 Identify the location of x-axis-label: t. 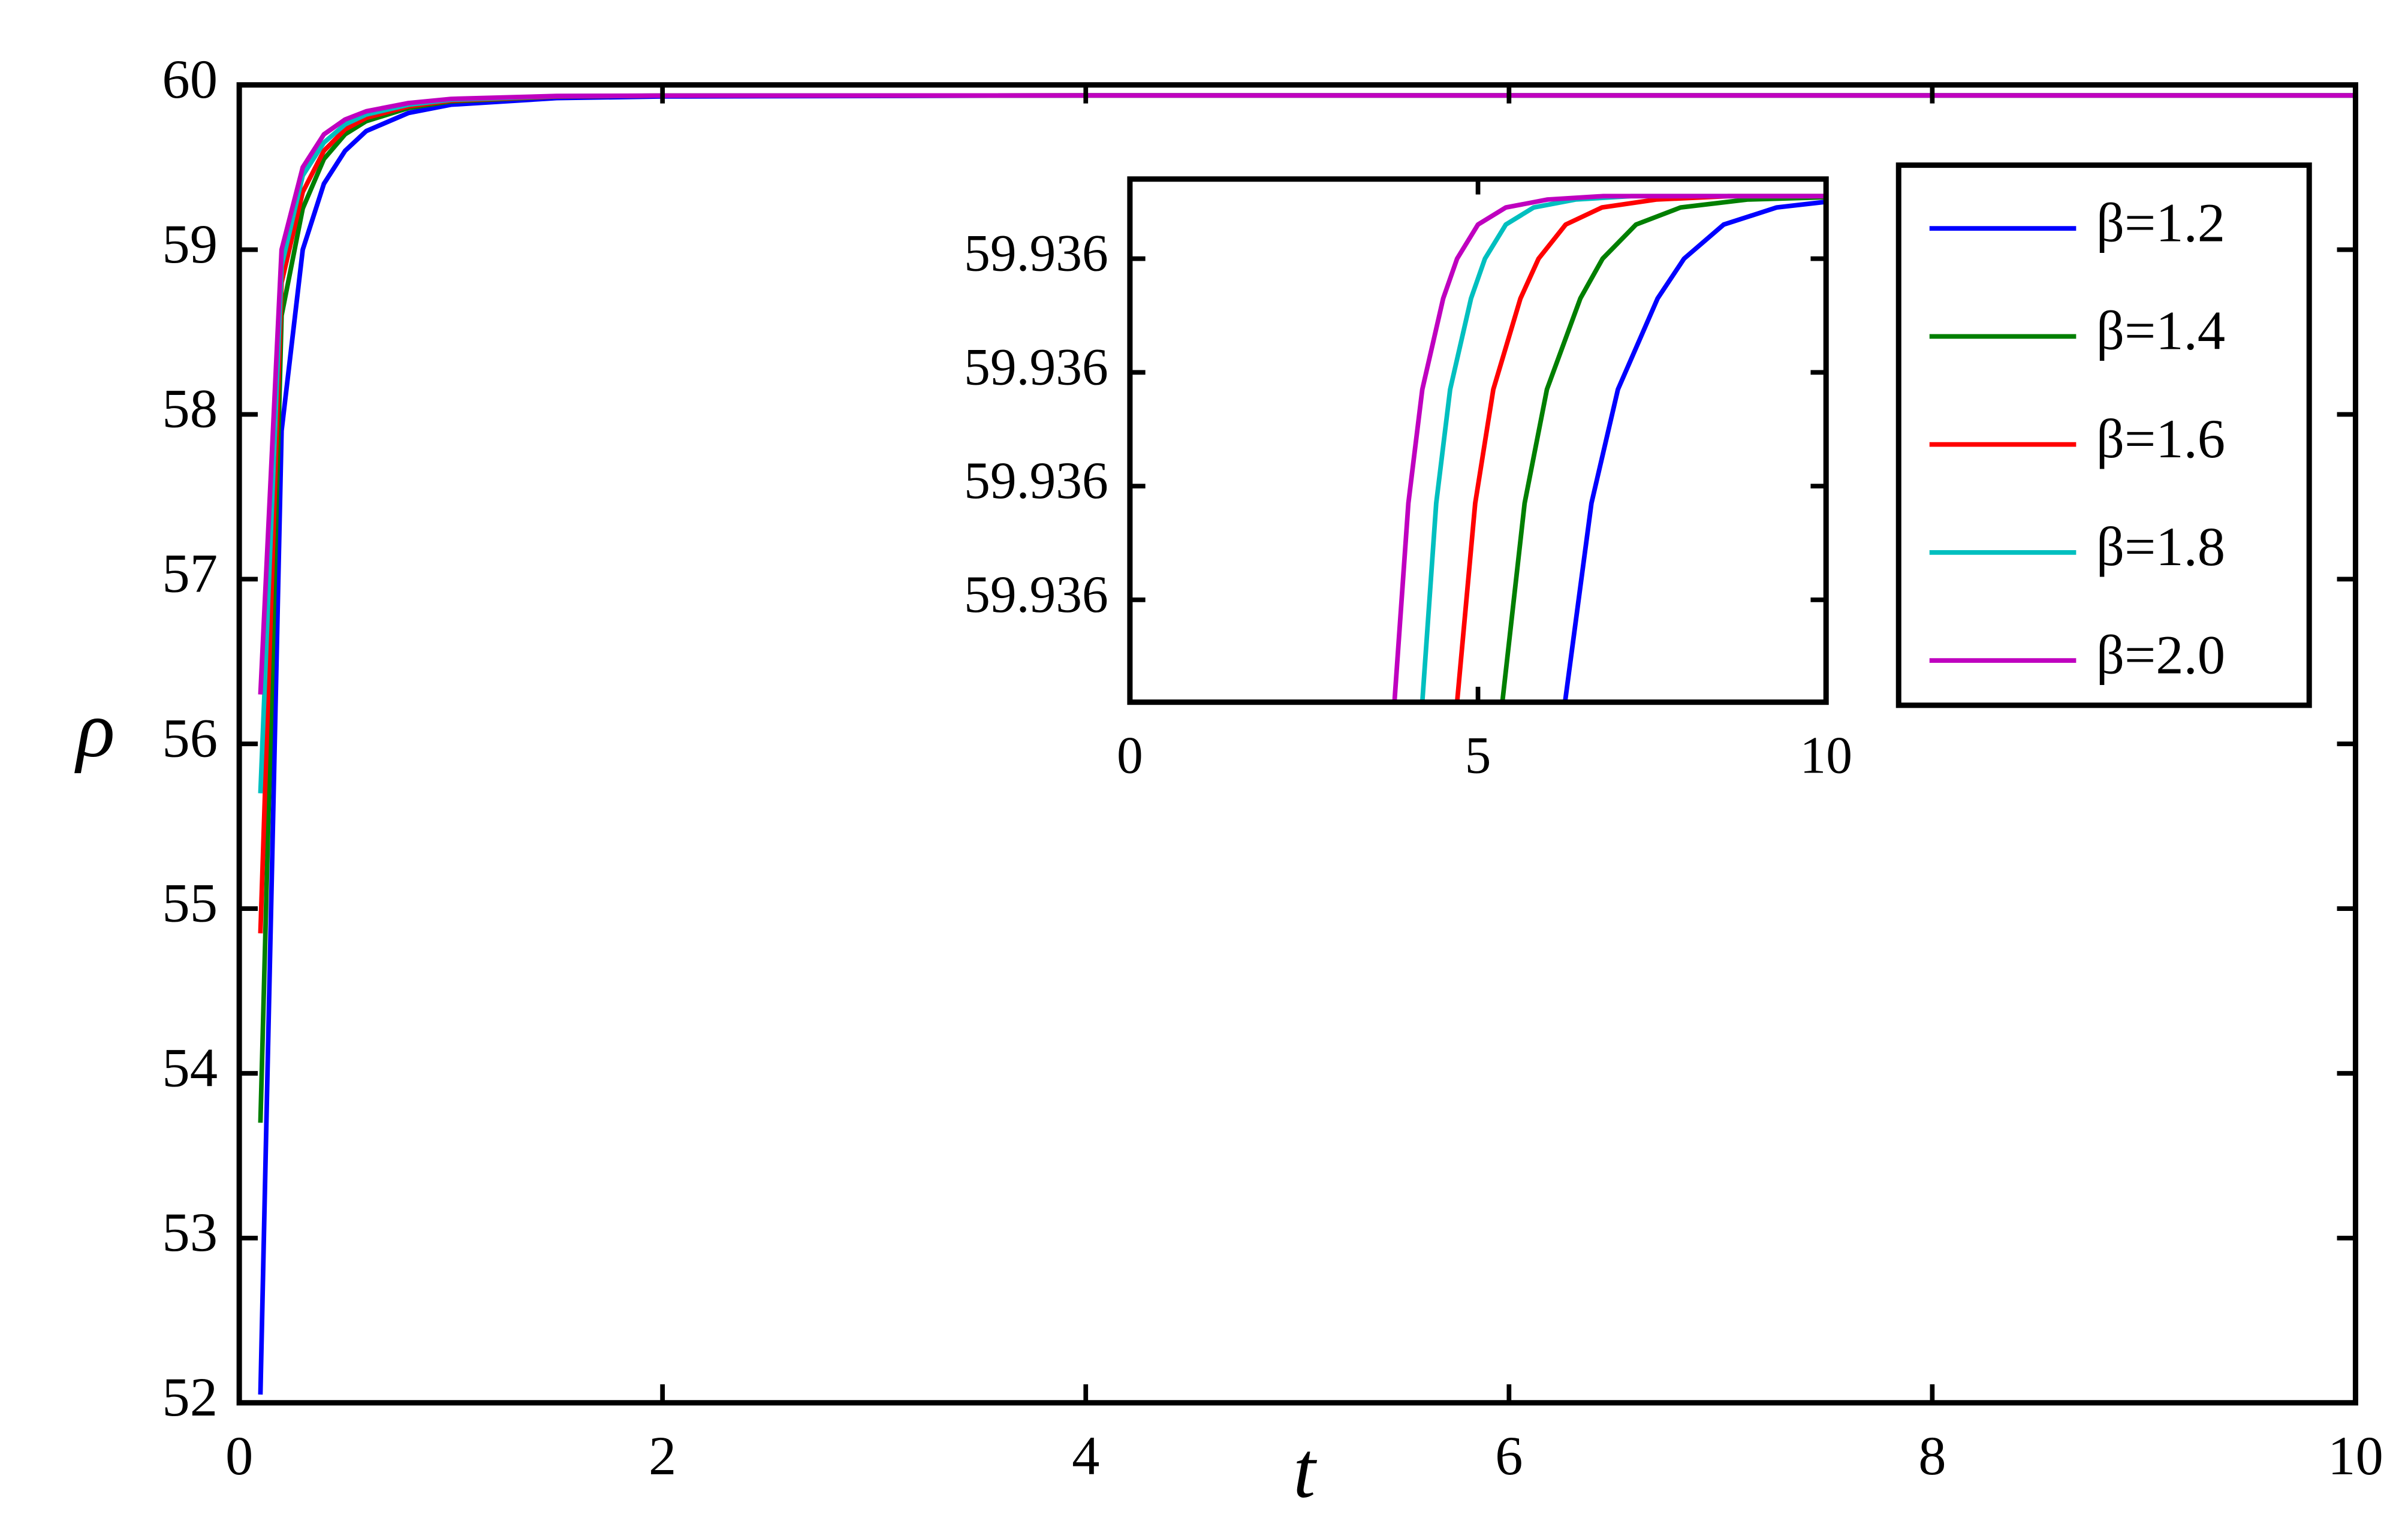
(1305, 1470).